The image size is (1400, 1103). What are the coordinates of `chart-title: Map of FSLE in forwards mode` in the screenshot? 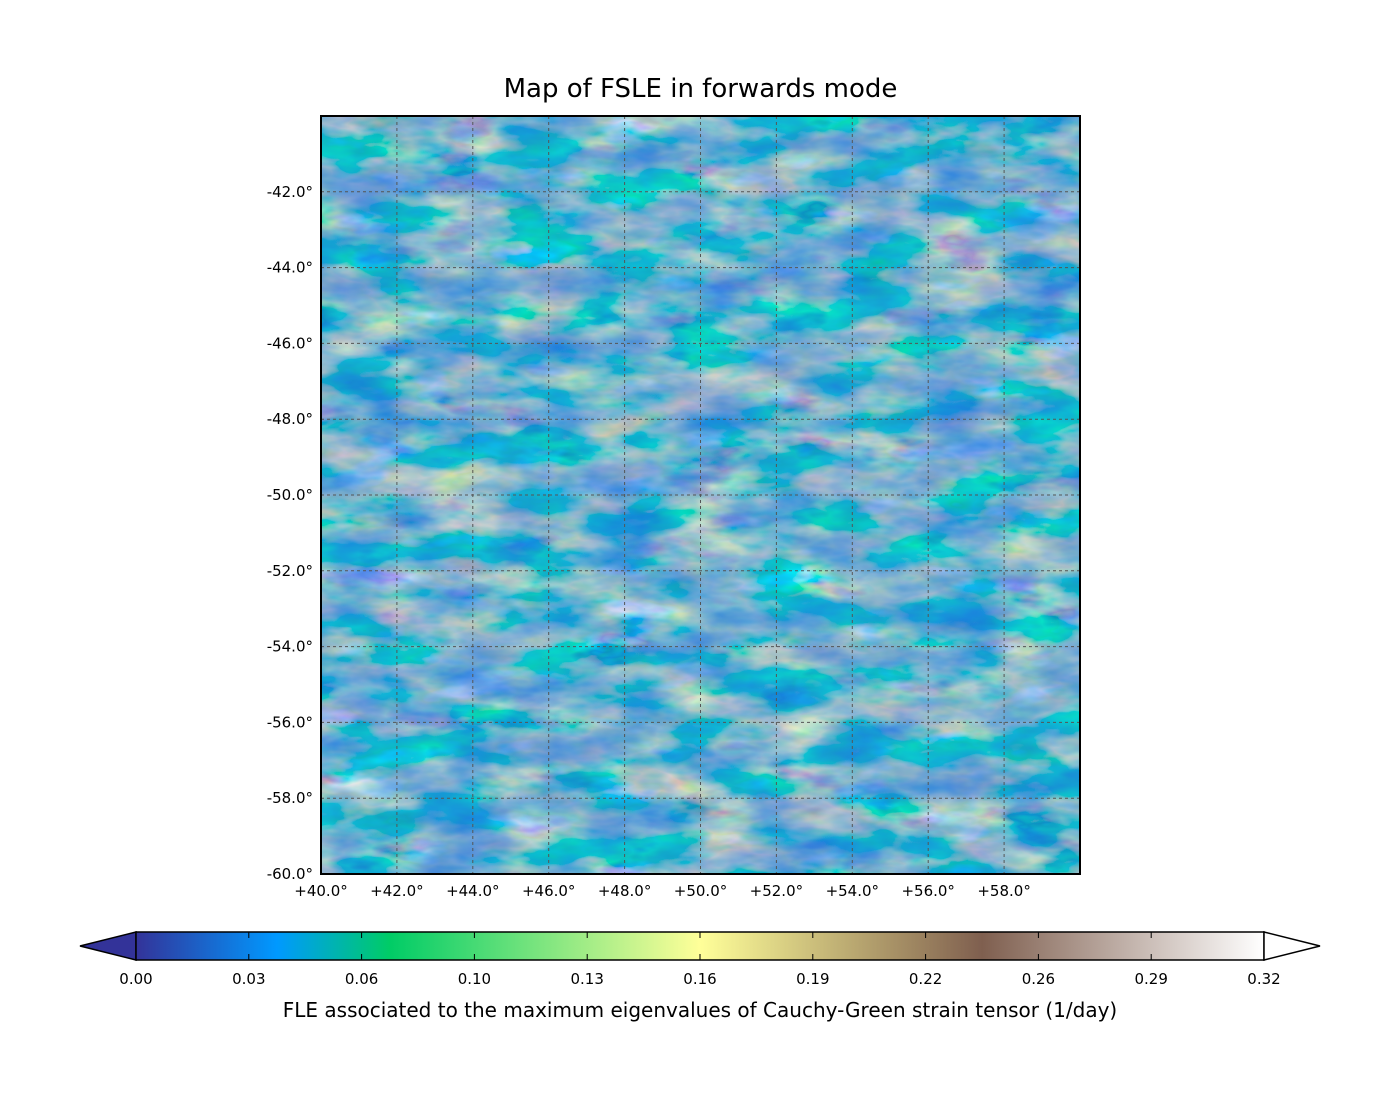 It's located at (700, 89).